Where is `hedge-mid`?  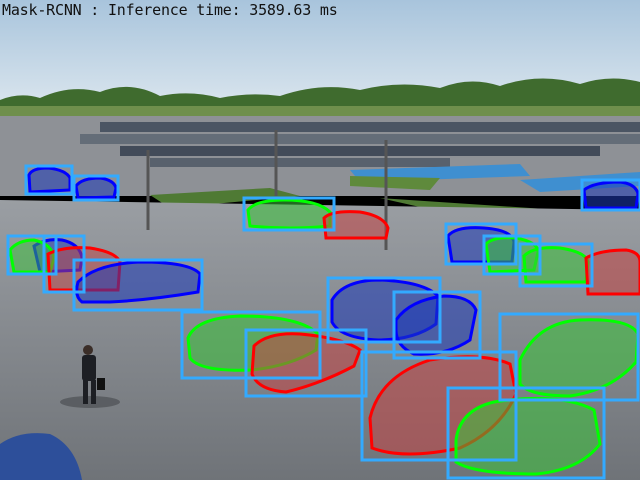 hedge-mid is located at coordinates (395, 183).